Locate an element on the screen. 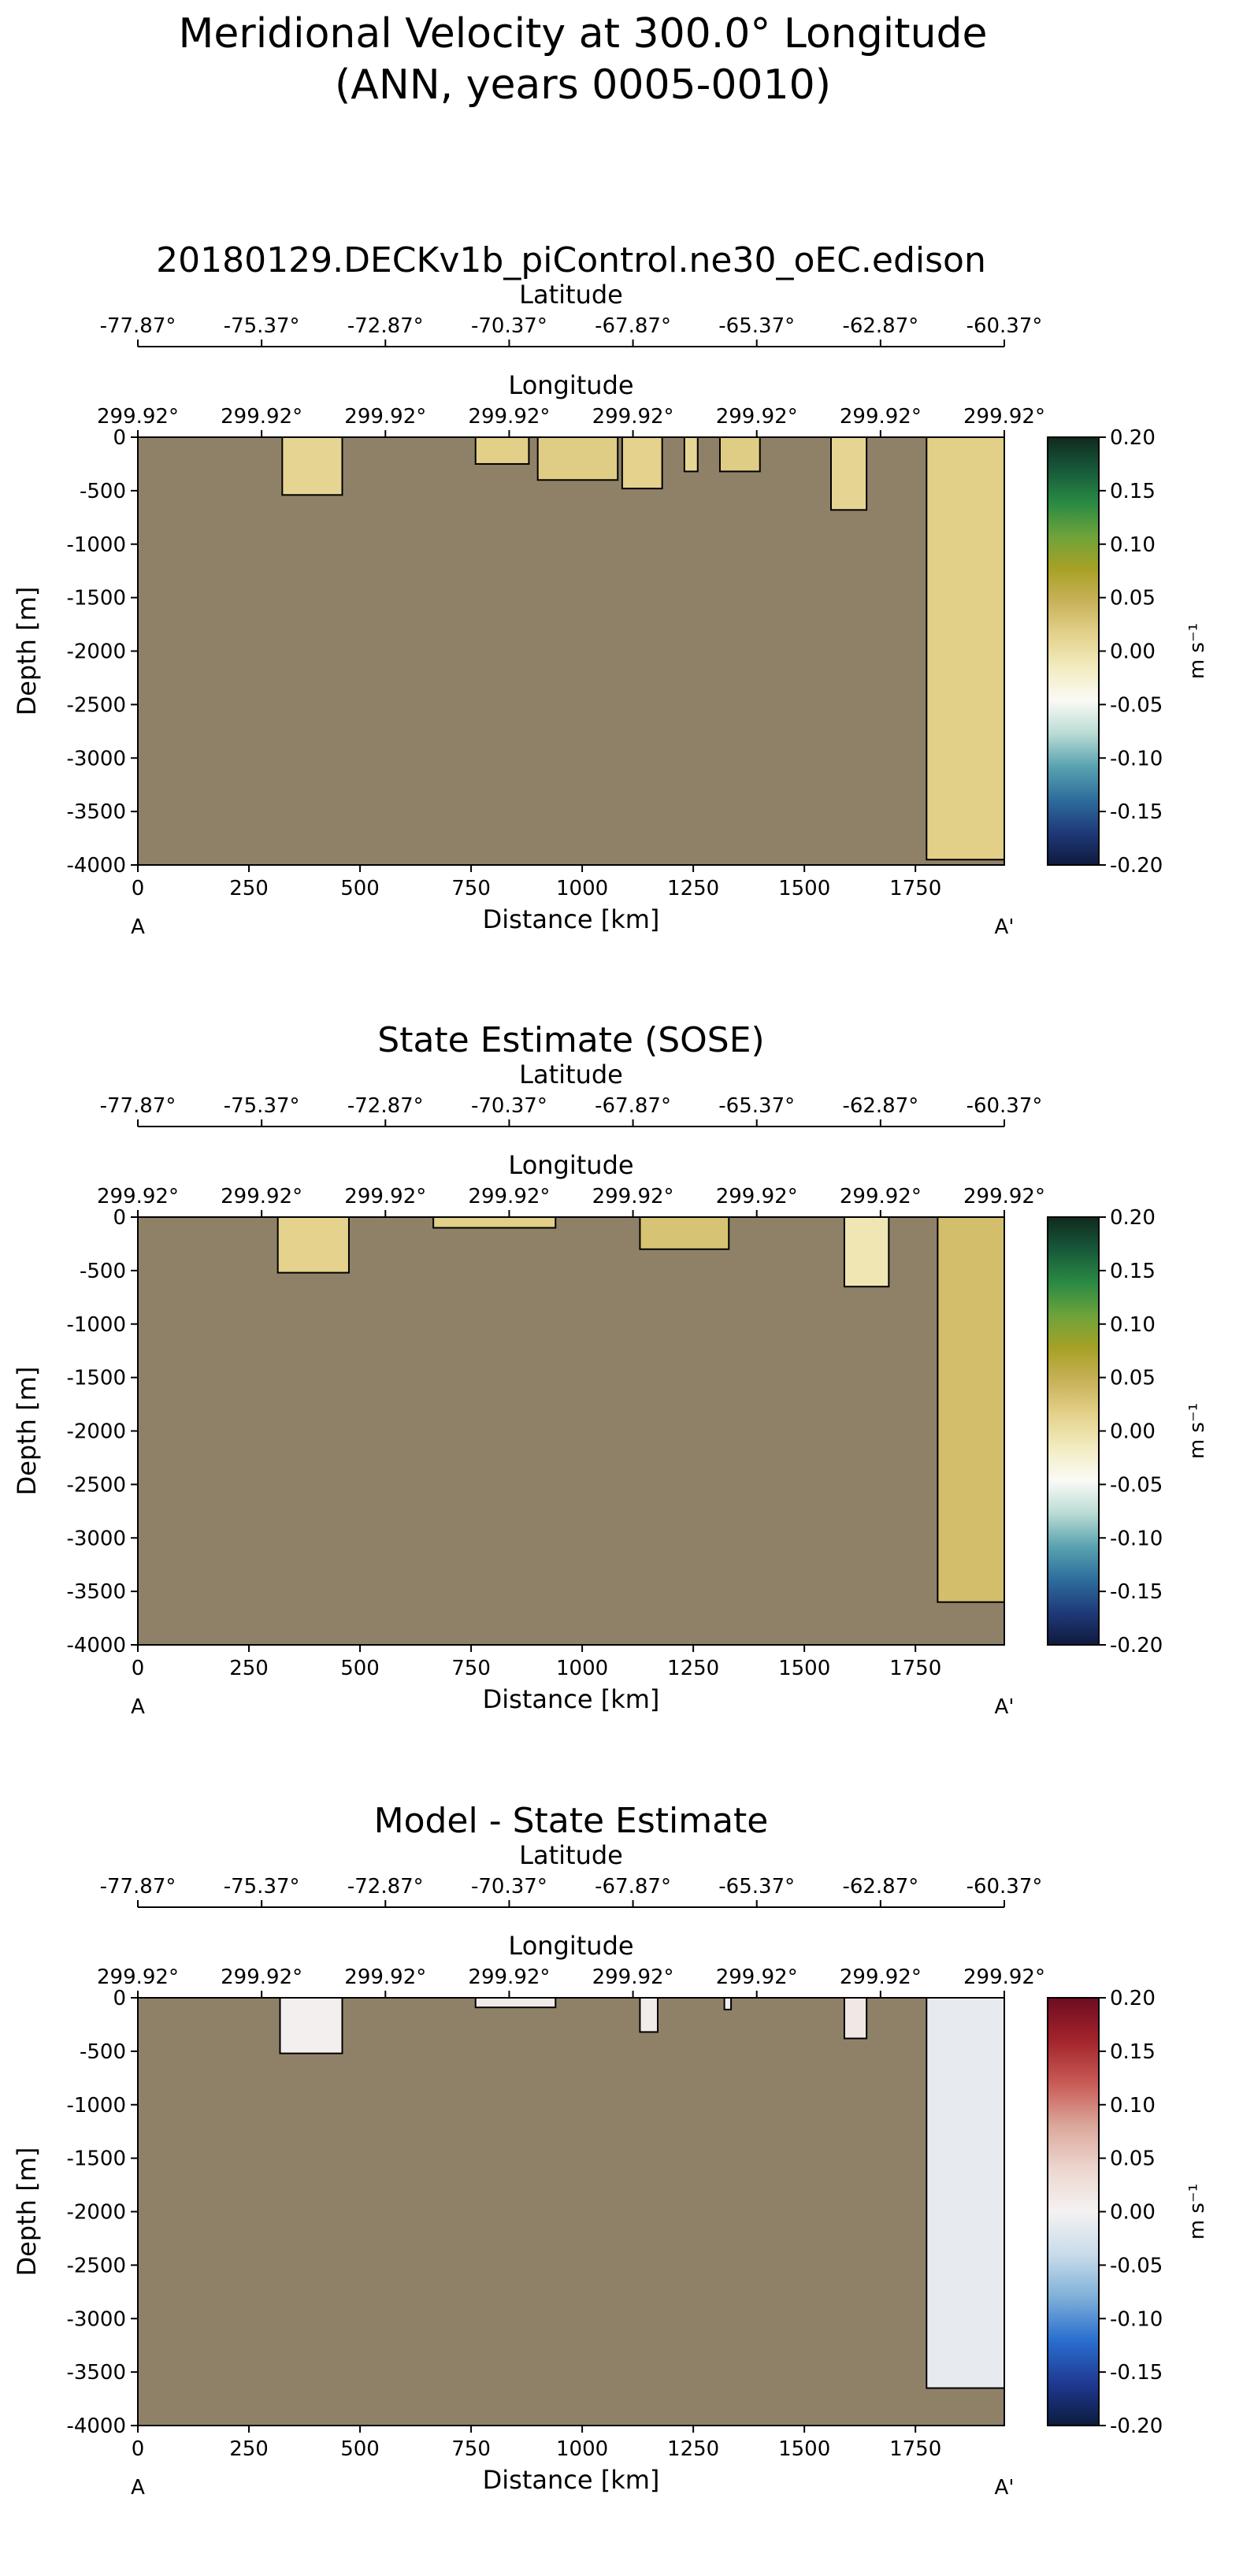 This screenshot has height=2576, width=1254. longitude-axis-label: Longitude is located at coordinates (570, 385).